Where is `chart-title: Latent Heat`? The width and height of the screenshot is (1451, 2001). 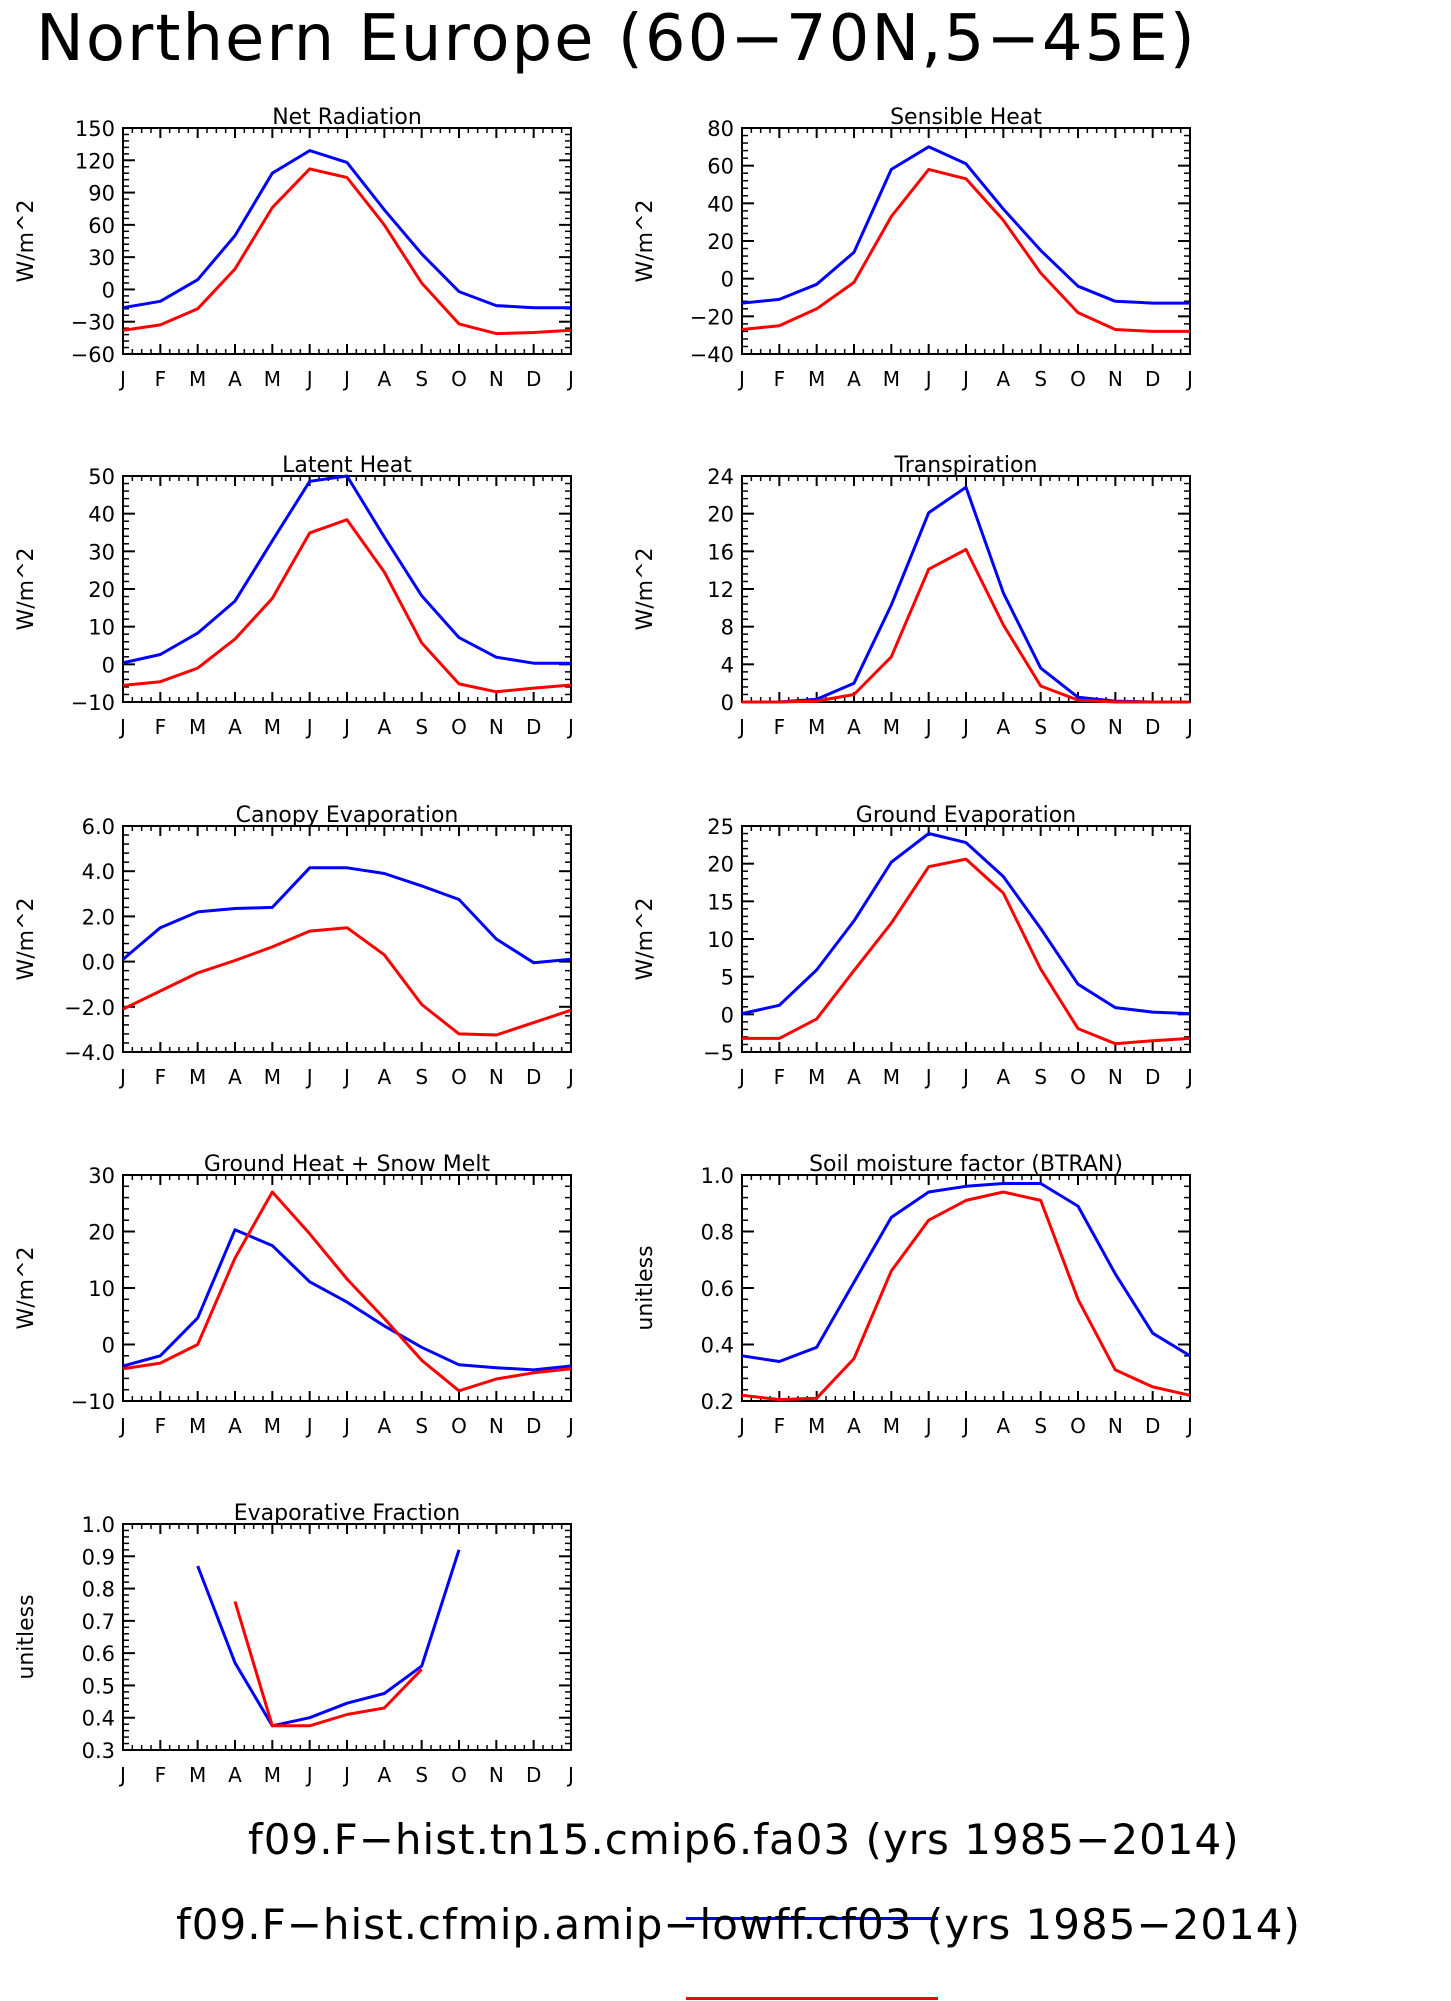 chart-title: Latent Heat is located at coordinates (347, 465).